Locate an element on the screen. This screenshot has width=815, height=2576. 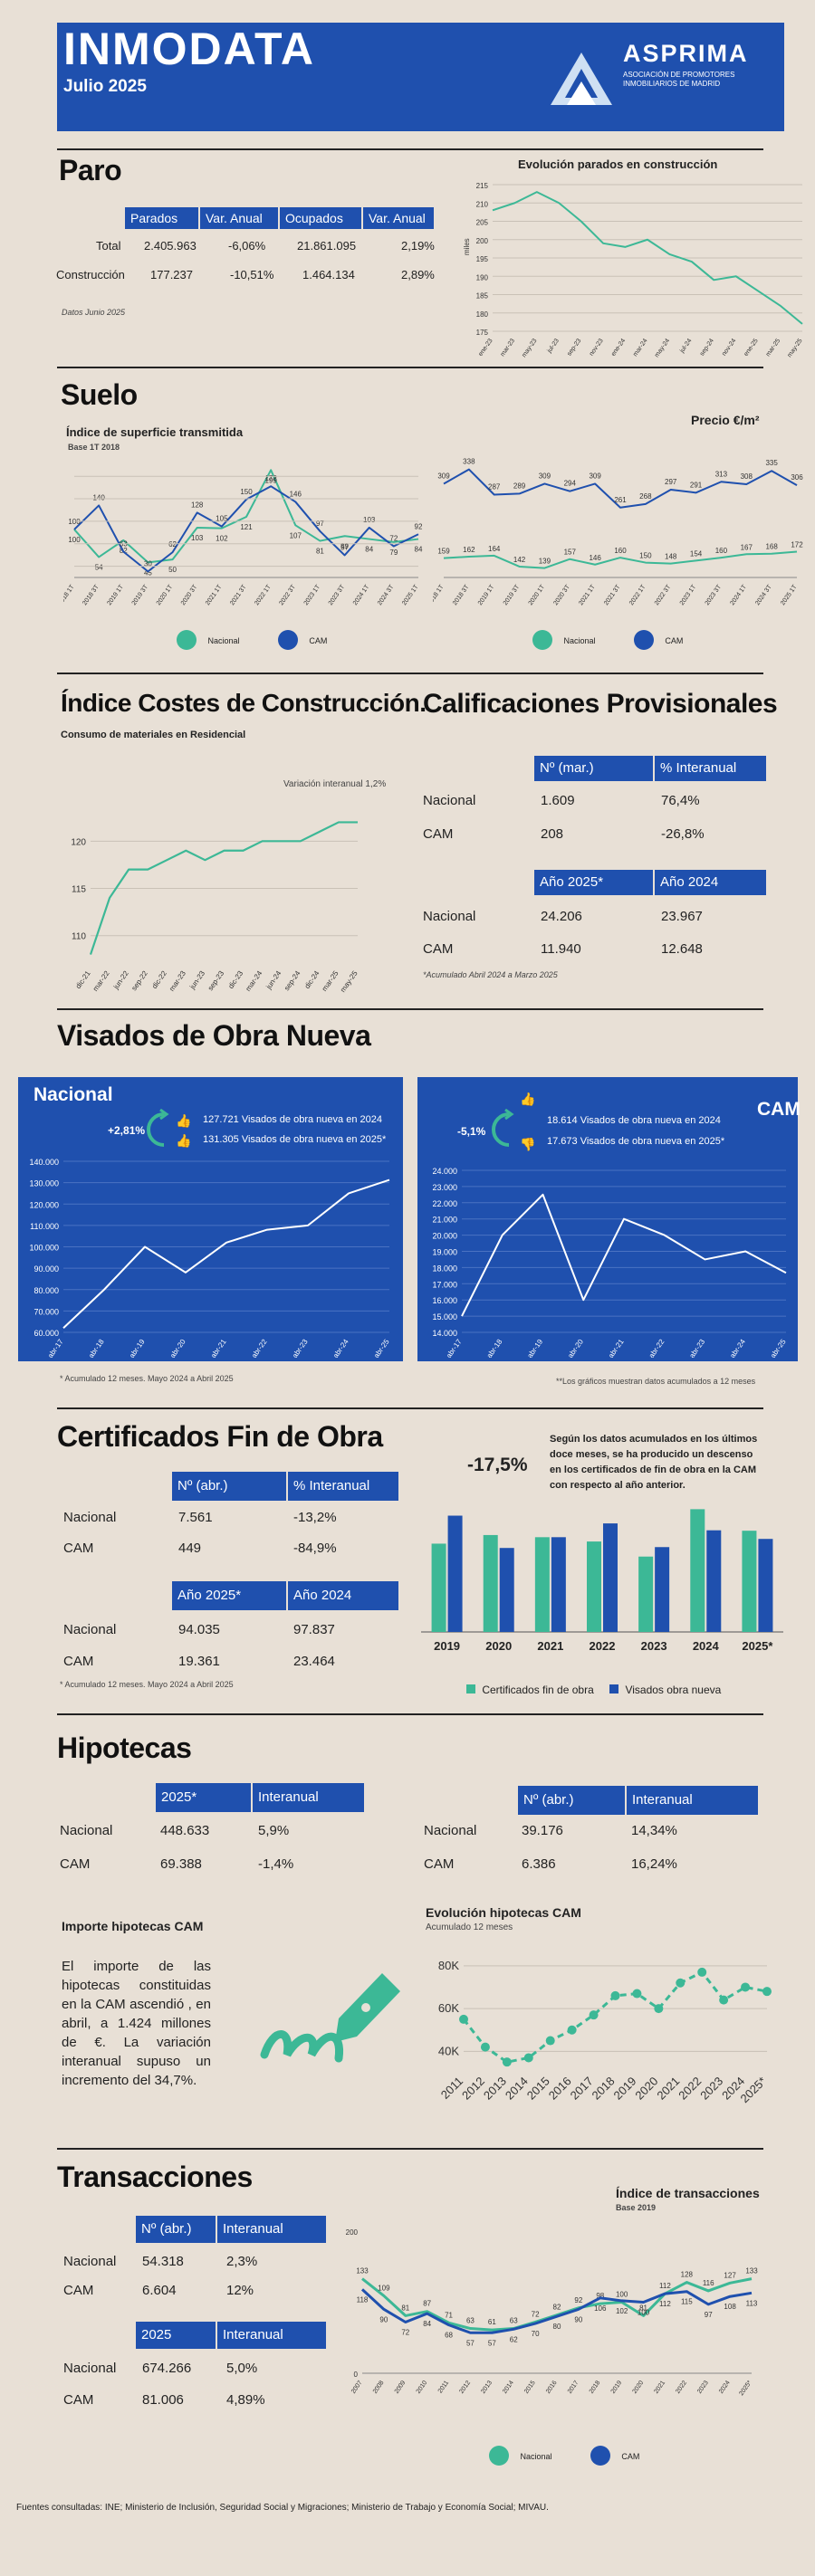
data-label: 313 is located at coordinates (721, 474).